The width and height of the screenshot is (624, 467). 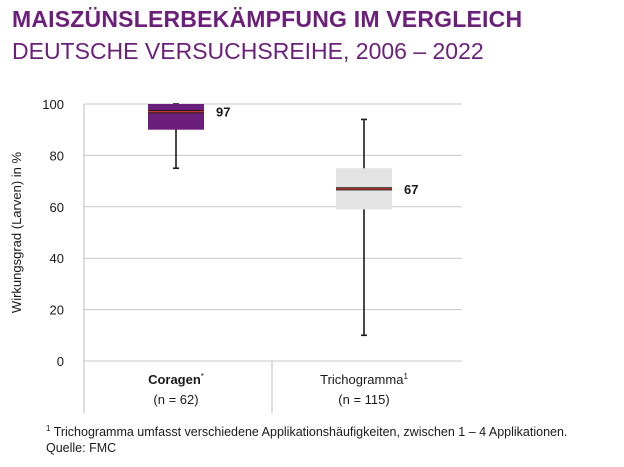 I want to click on category-n-label: (n = 62), so click(x=175, y=399).